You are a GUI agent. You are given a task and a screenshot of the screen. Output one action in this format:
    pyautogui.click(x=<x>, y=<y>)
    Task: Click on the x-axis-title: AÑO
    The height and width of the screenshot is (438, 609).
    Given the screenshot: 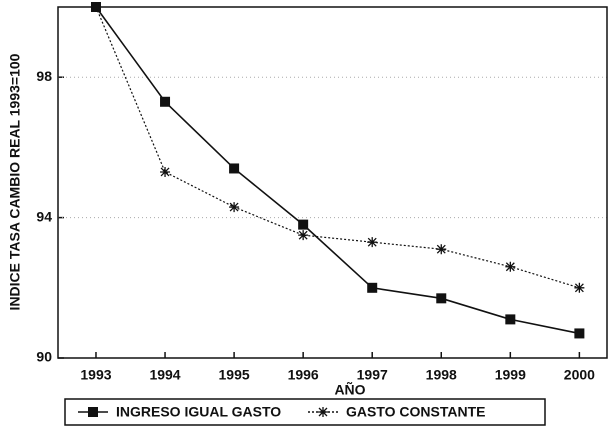 What is the action you would take?
    pyautogui.click(x=349, y=389)
    